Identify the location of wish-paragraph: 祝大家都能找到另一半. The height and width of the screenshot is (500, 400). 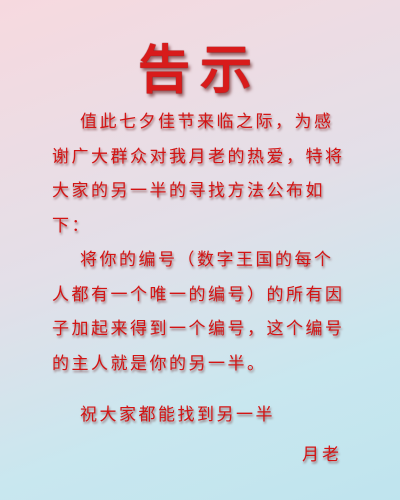
(177, 415).